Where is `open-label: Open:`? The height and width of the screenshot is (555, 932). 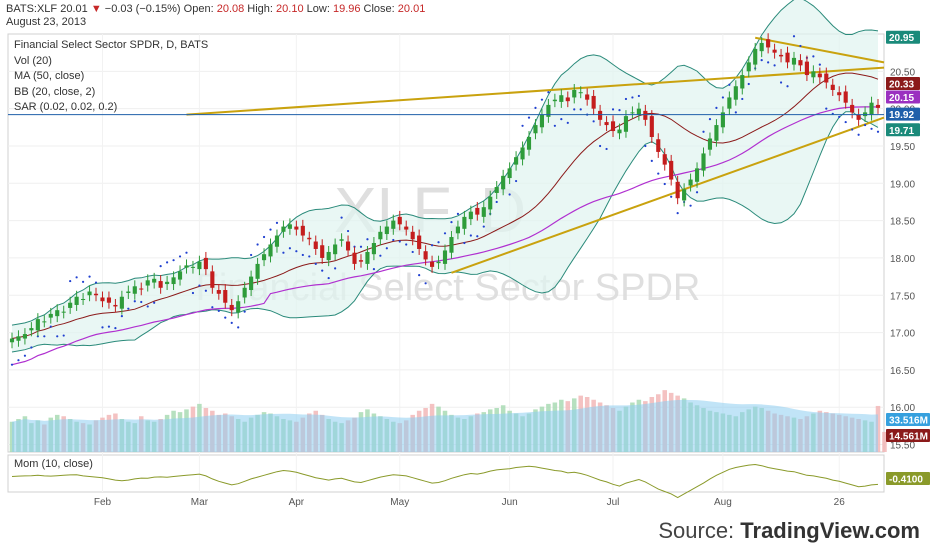 open-label: Open: is located at coordinates (198, 9).